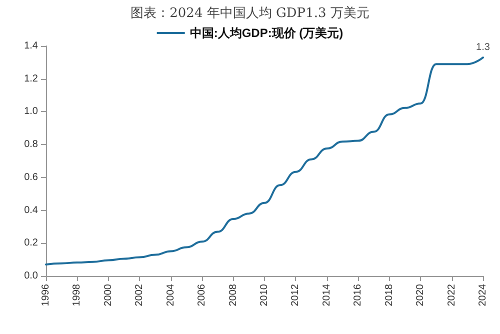 Image resolution: width=500 pixels, height=334 pixels. What do you see at coordinates (264, 295) in the screenshot?
I see `x-tick-label: 2010` at bounding box center [264, 295].